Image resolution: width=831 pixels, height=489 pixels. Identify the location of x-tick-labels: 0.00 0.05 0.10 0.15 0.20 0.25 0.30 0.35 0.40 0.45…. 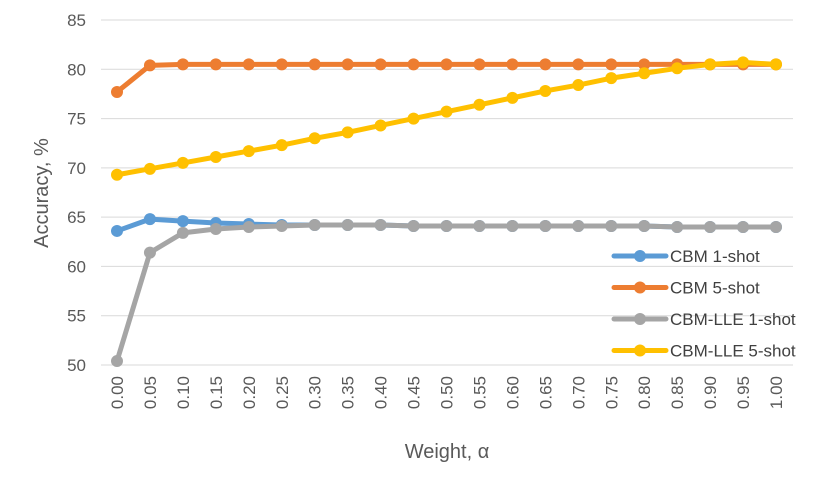
(447, 392).